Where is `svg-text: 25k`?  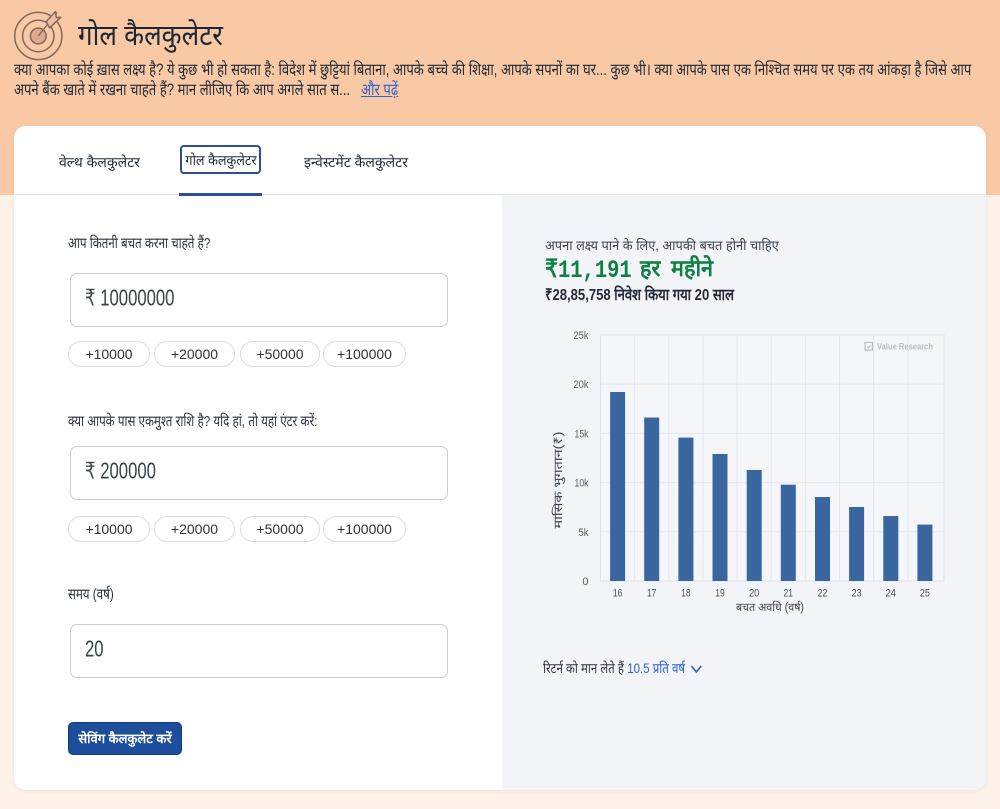
svg-text: 25k is located at coordinates (581, 336).